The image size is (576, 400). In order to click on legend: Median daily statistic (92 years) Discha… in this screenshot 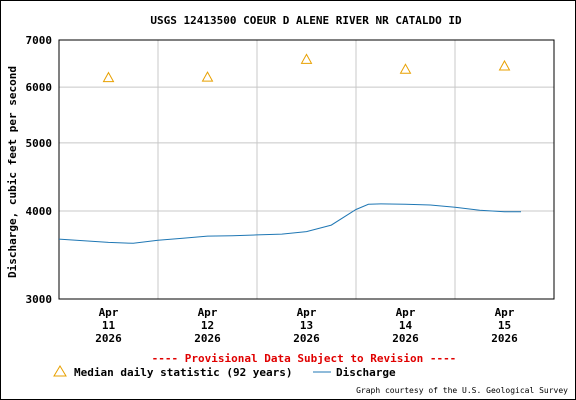, I will do `click(224, 372)`.